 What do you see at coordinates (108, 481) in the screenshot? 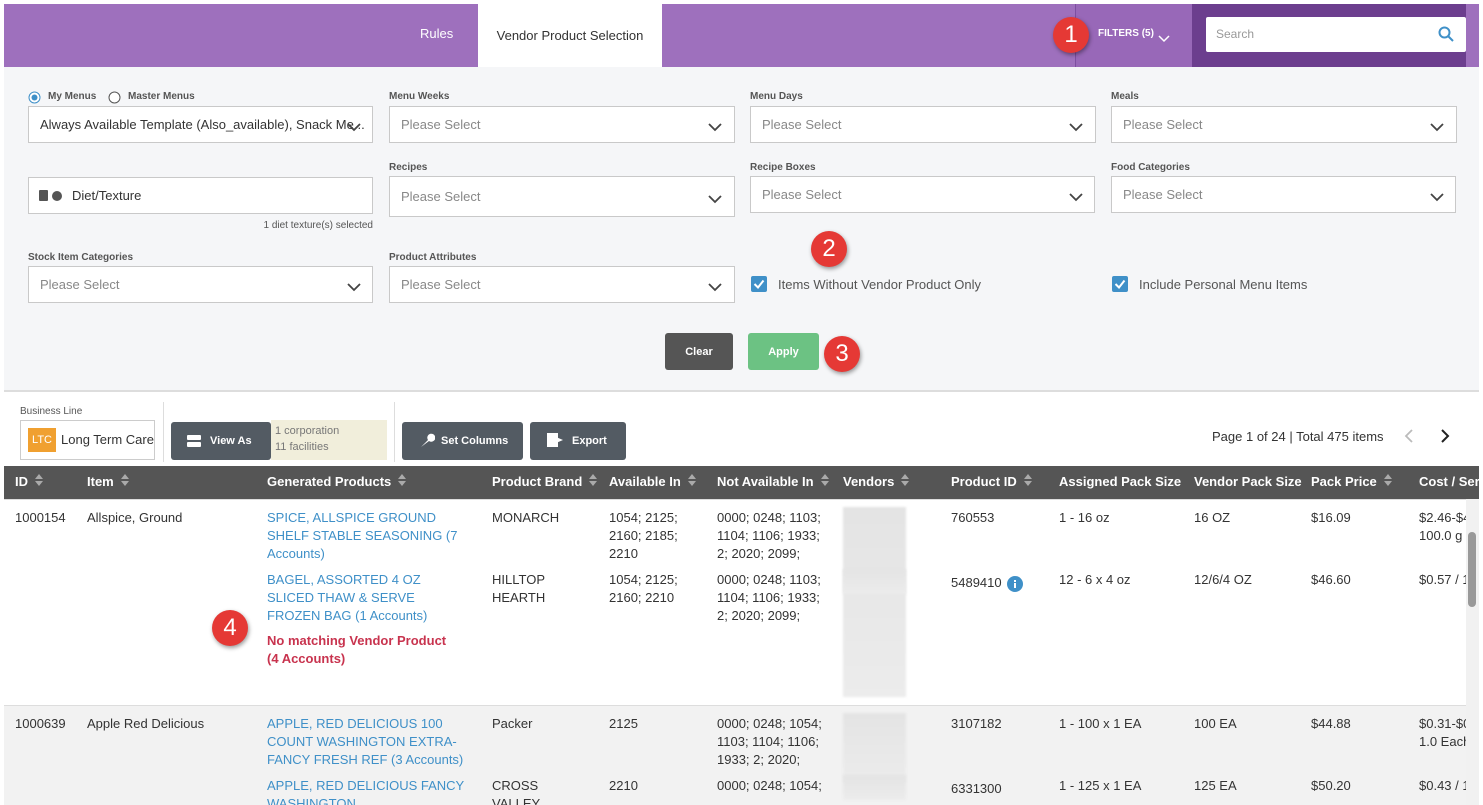
I see `column-header: Item` at bounding box center [108, 481].